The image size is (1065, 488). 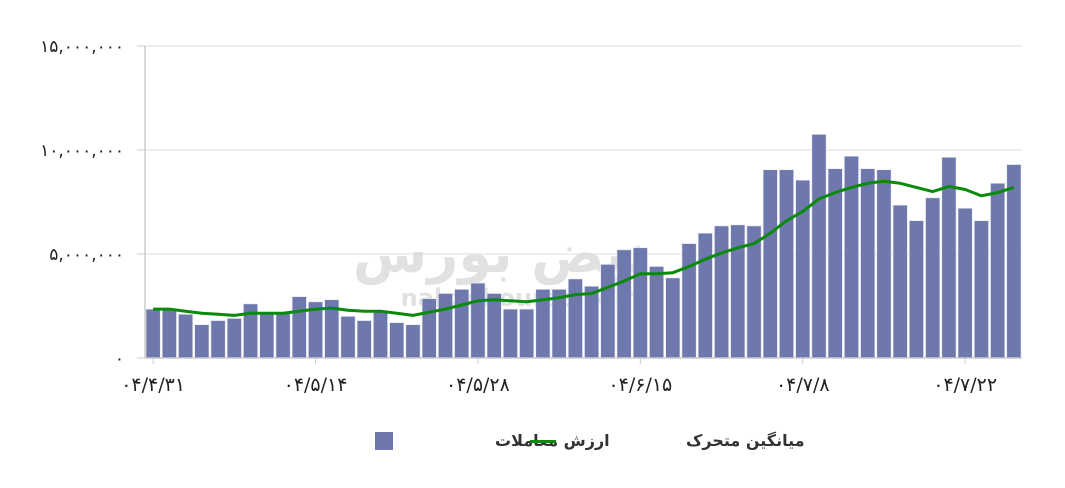 What do you see at coordinates (667, 440) in the screenshot?
I see `legend-item-line: میانگین متحرک` at bounding box center [667, 440].